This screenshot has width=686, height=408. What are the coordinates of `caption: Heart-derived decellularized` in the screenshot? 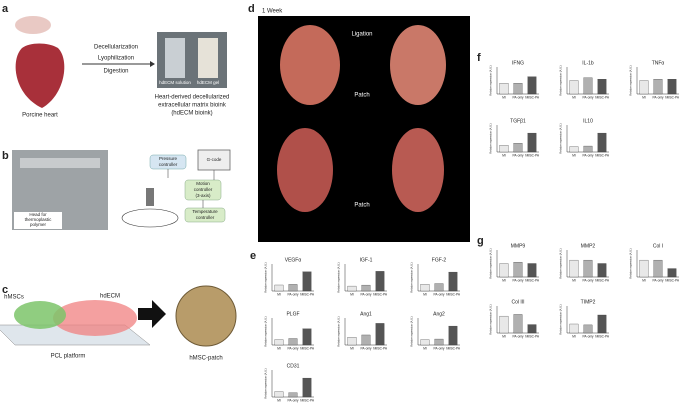 It's located at (192, 98).